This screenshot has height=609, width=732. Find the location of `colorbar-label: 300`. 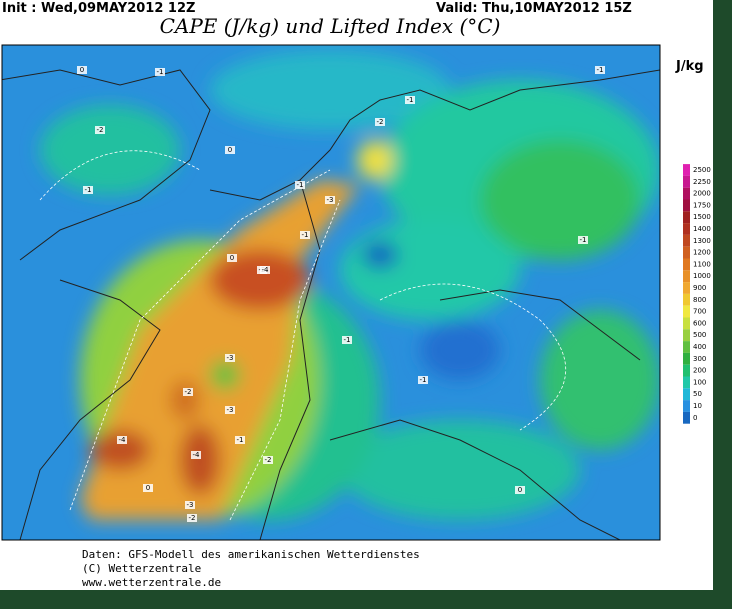

colorbar-label: 300 is located at coordinates (699, 359).